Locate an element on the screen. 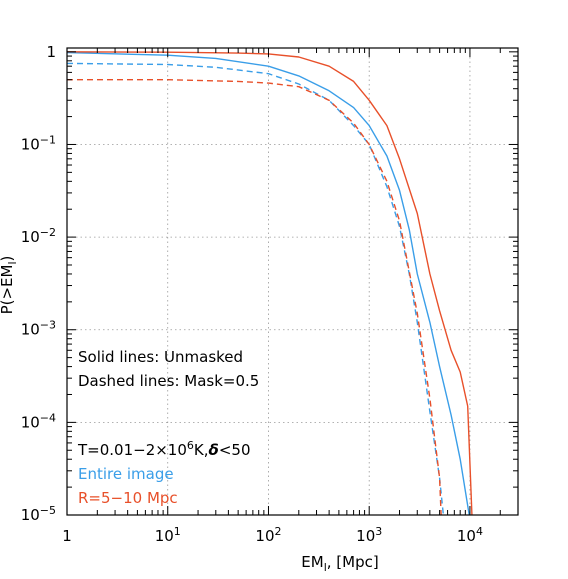 The image size is (568, 579). annotation-condition-exp: 6 is located at coordinates (190, 445).